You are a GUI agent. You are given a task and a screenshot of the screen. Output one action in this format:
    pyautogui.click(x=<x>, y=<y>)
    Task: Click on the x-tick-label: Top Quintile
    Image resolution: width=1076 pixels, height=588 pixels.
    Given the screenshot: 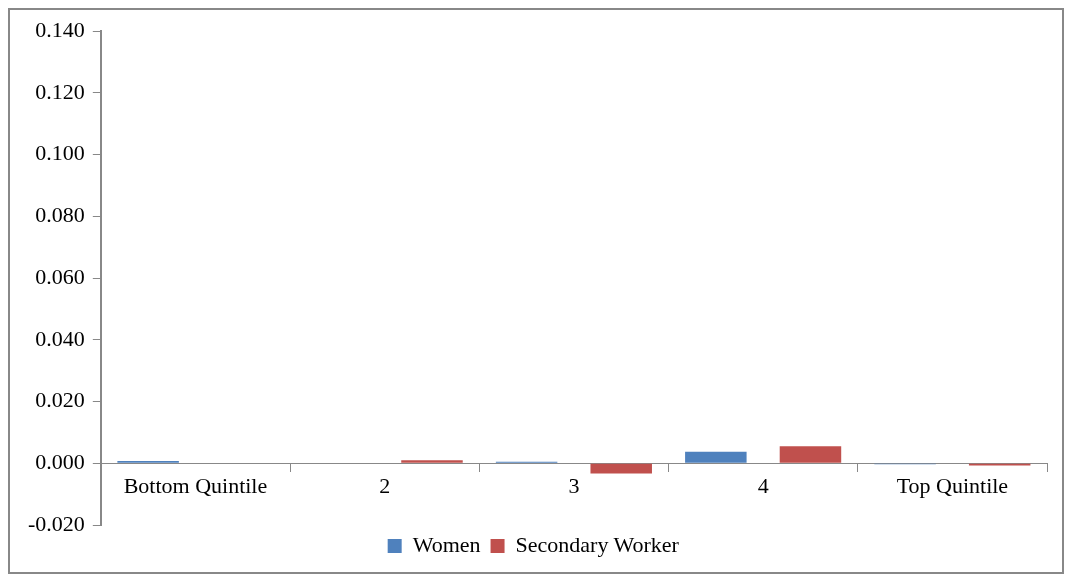 What is the action you would take?
    pyautogui.click(x=952, y=486)
    